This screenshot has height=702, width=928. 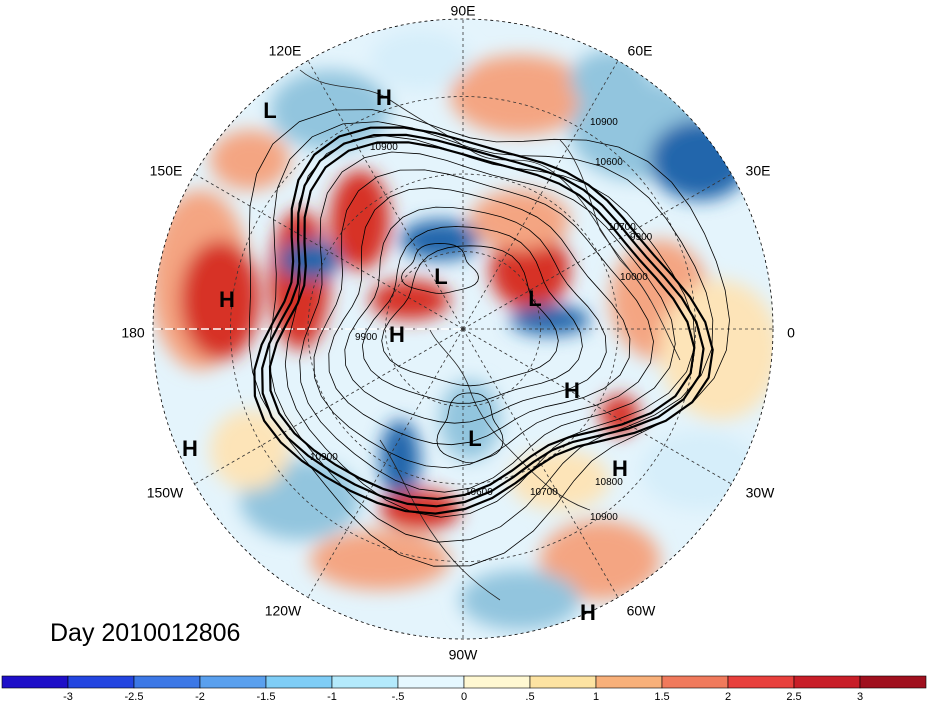 I want to click on longitude-label: 180, so click(x=133, y=333).